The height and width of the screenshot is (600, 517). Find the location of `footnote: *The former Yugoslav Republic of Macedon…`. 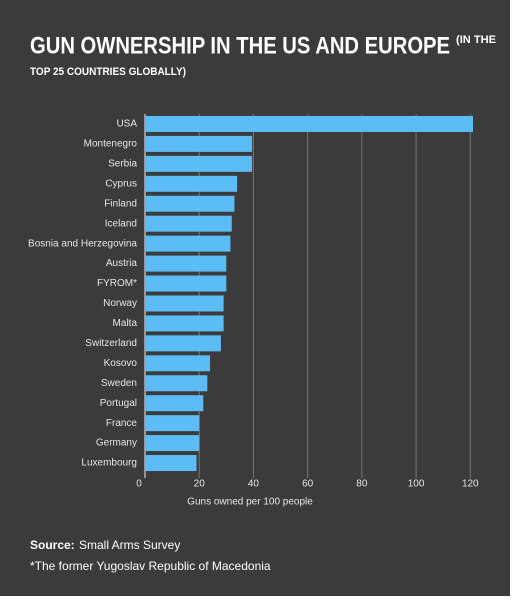

footnote: *The former Yugoslav Republic of Macedon… is located at coordinates (150, 566).